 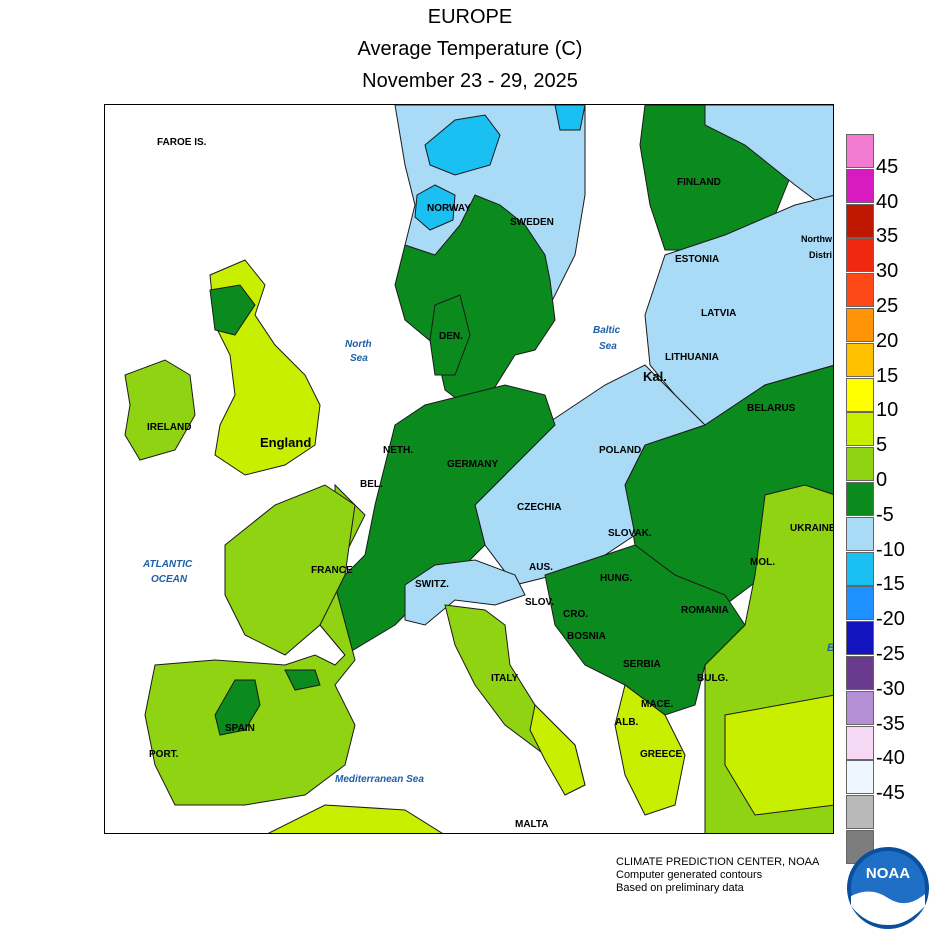 I want to click on noaa-logo: NOAA, so click(x=888, y=888).